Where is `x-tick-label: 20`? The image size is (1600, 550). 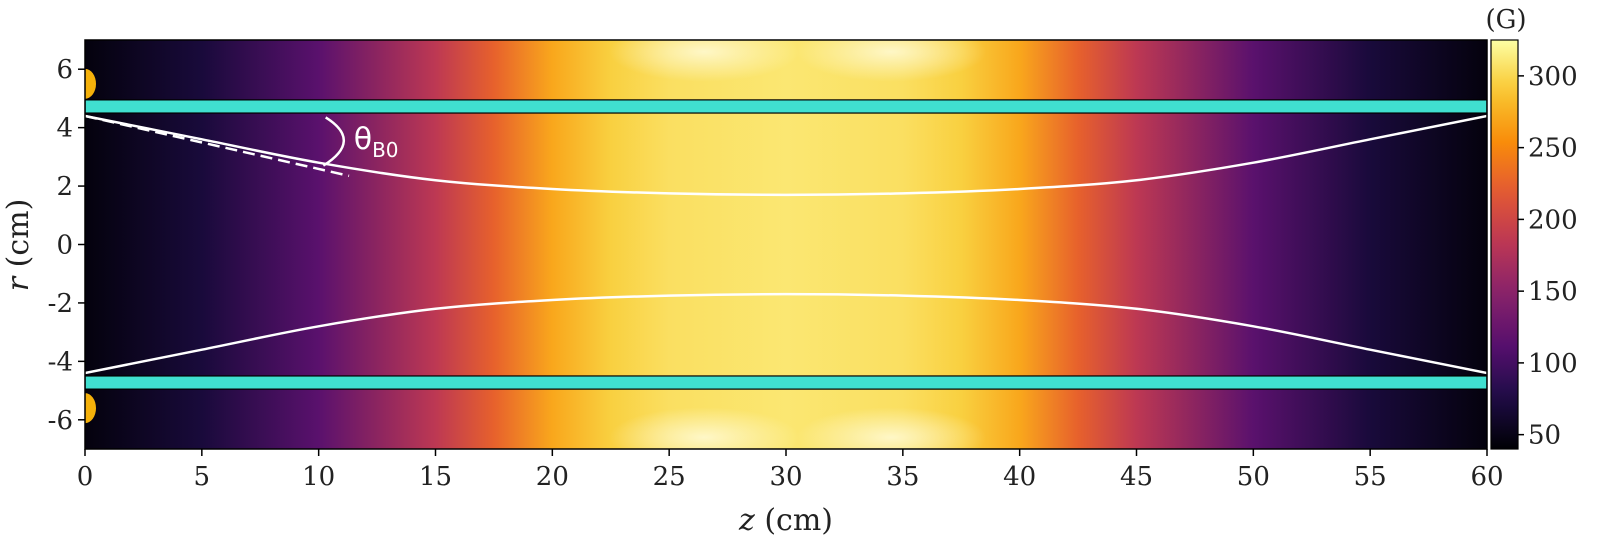
x-tick-label: 20 is located at coordinates (552, 477).